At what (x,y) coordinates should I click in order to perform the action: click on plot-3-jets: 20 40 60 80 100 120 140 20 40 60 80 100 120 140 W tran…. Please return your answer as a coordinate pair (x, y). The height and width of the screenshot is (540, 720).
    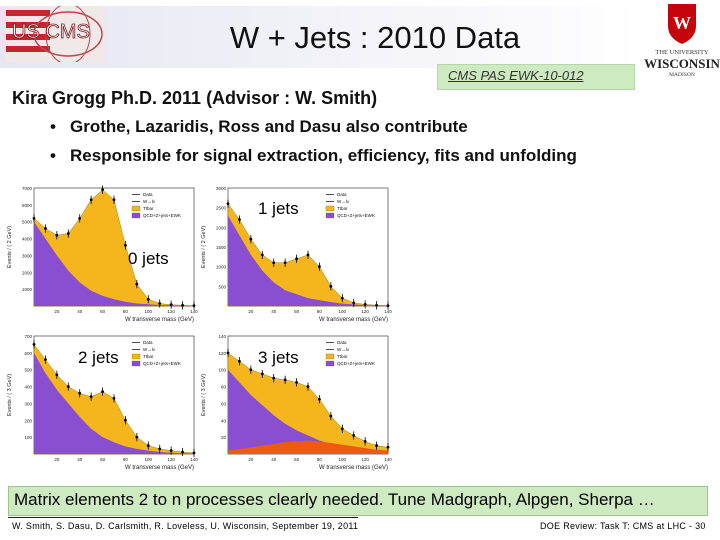
    Looking at the image, I should click on (296, 402).